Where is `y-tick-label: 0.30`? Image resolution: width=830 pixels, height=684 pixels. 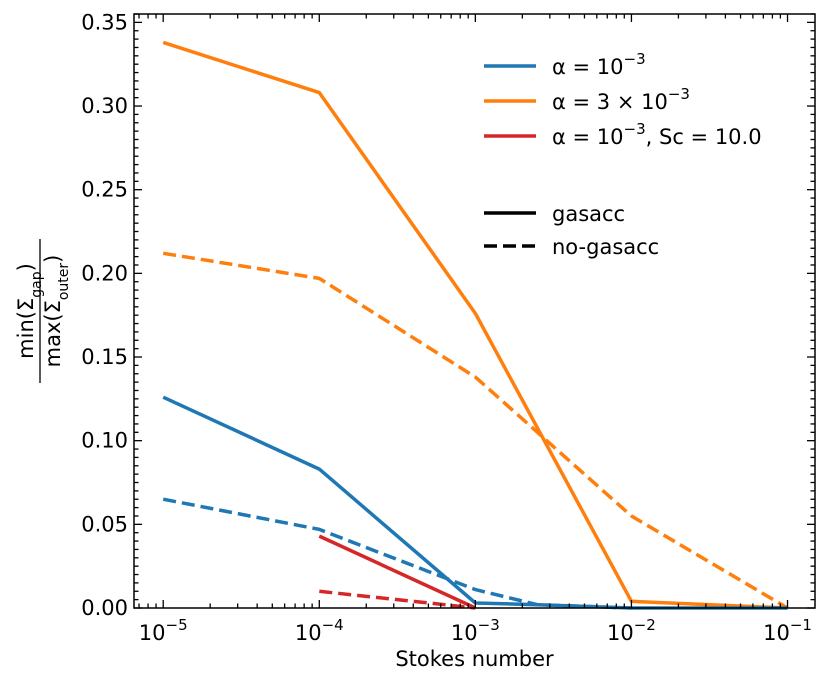 y-tick-label: 0.30 is located at coordinates (104, 106).